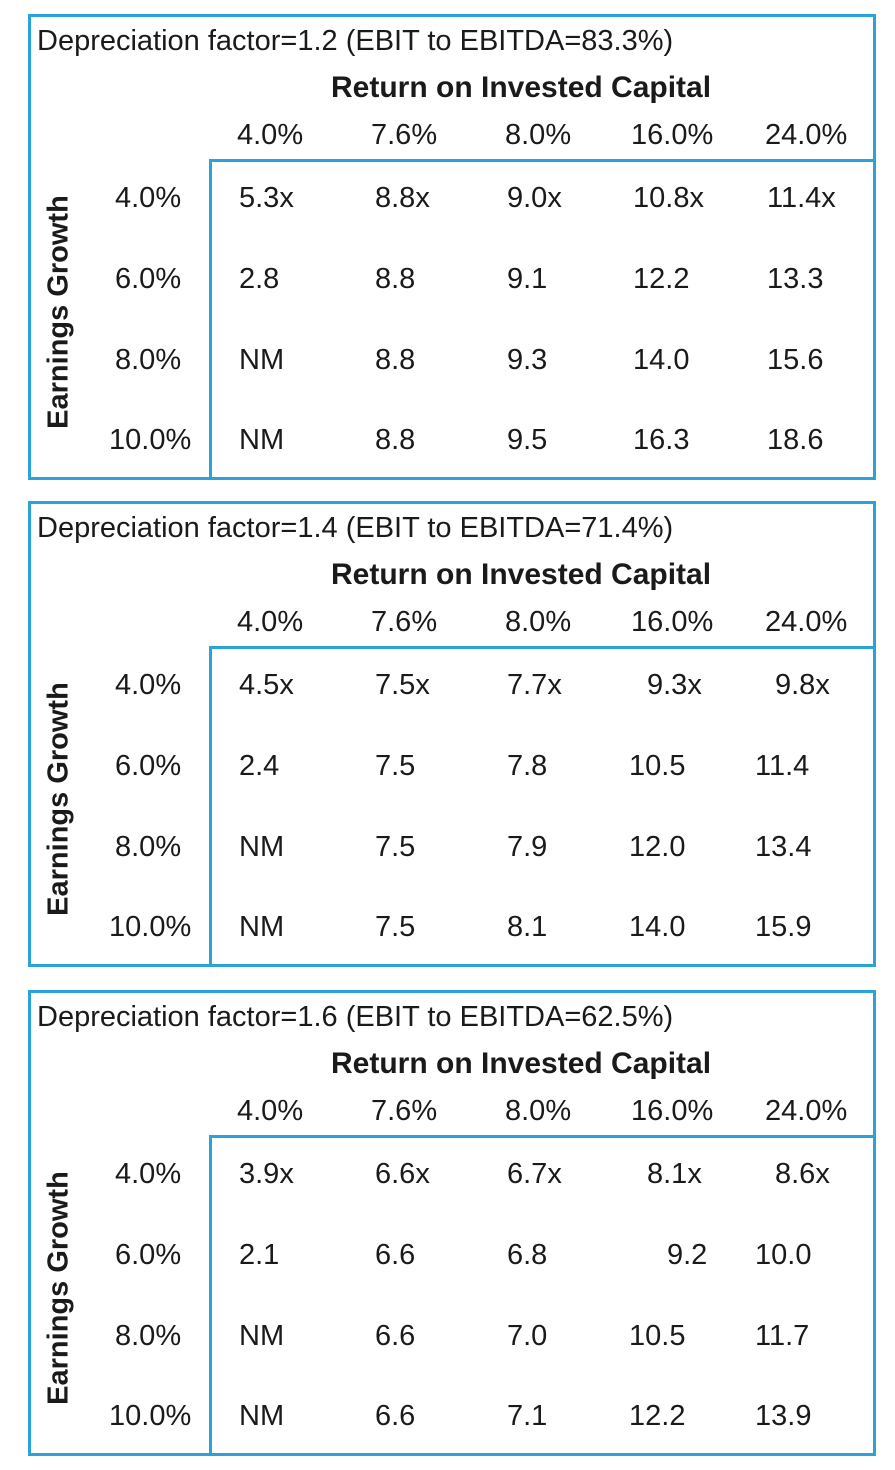 The width and height of the screenshot is (895, 1470). Describe the element at coordinates (782, 766) in the screenshot. I see `table-cell: 11.4` at that location.